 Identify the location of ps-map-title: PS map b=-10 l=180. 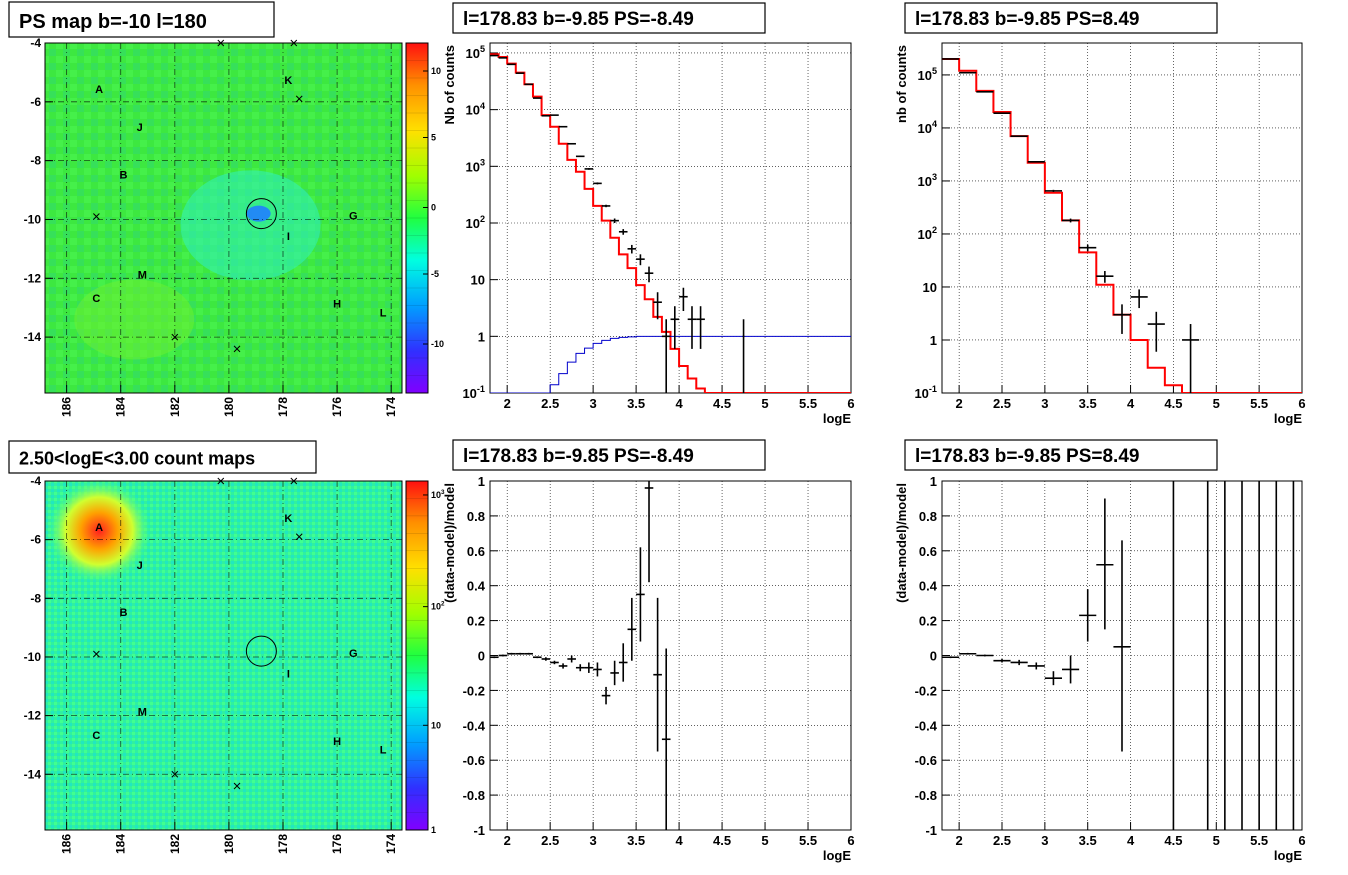
(113, 22).